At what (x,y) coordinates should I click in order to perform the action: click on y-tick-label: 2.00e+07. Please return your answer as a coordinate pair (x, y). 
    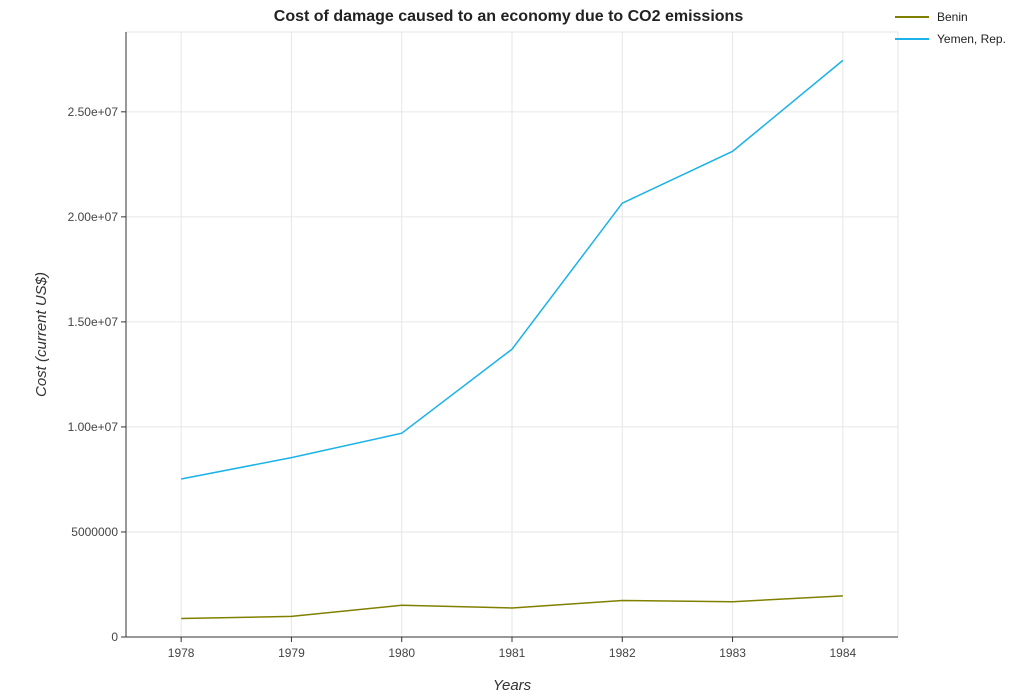
    Looking at the image, I should click on (93, 217).